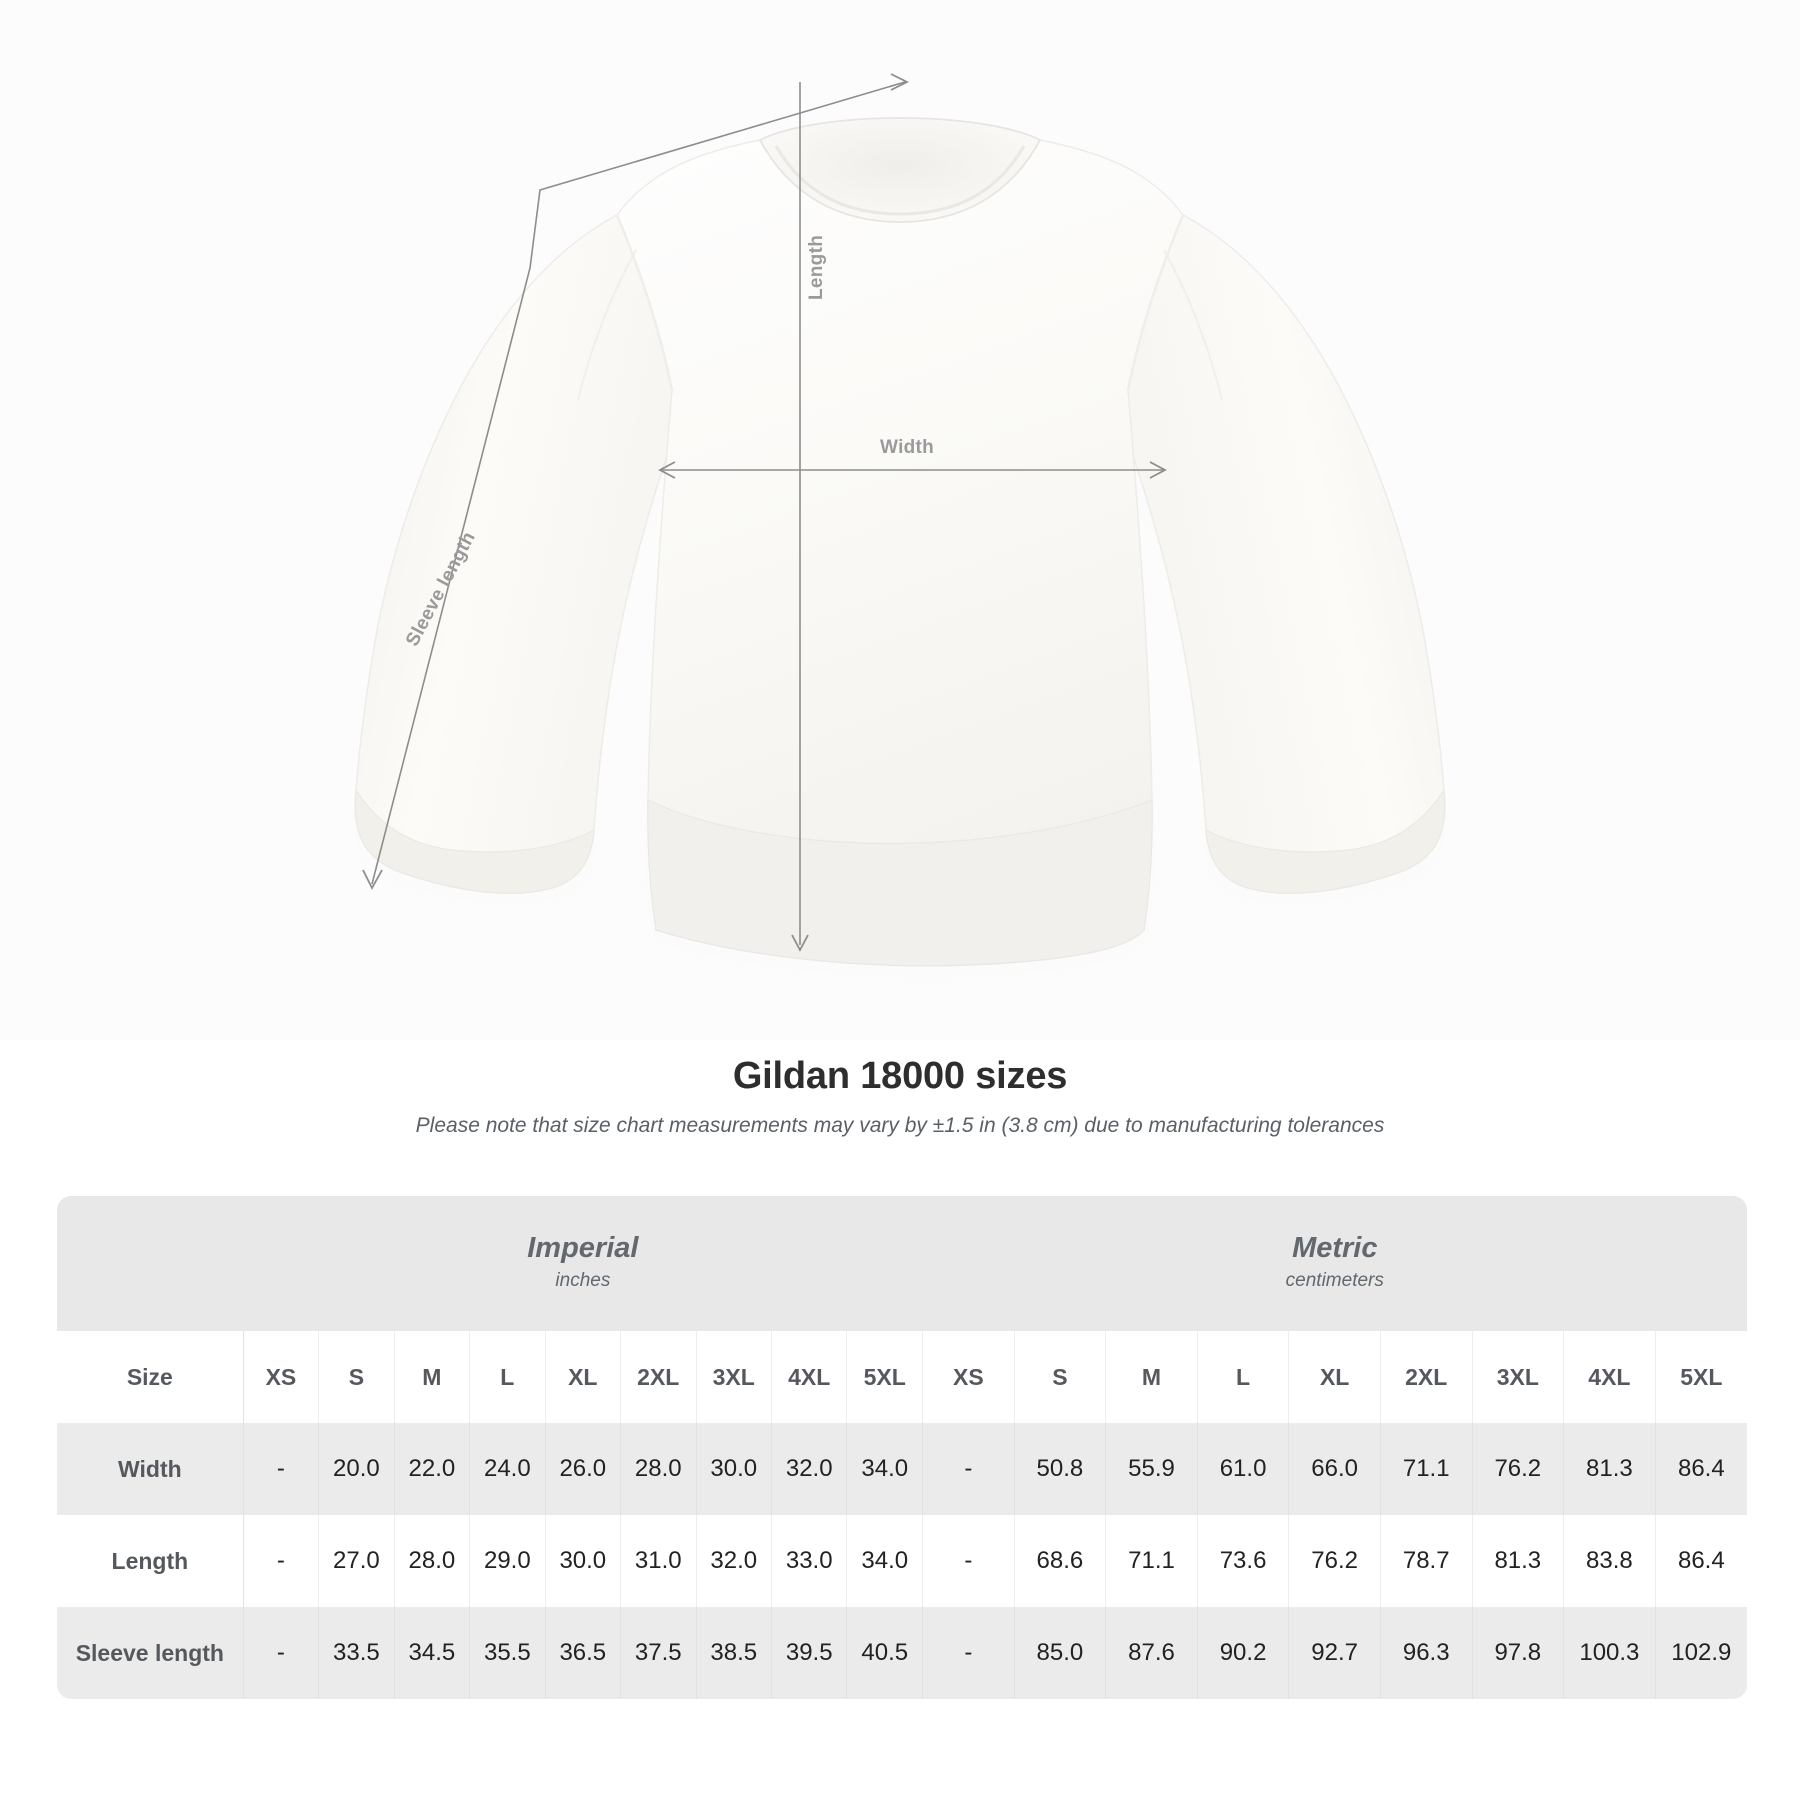 This screenshot has width=1800, height=1800. Describe the element at coordinates (356, 1561) in the screenshot. I see `cell-length-imperial-s: 27.0` at that location.